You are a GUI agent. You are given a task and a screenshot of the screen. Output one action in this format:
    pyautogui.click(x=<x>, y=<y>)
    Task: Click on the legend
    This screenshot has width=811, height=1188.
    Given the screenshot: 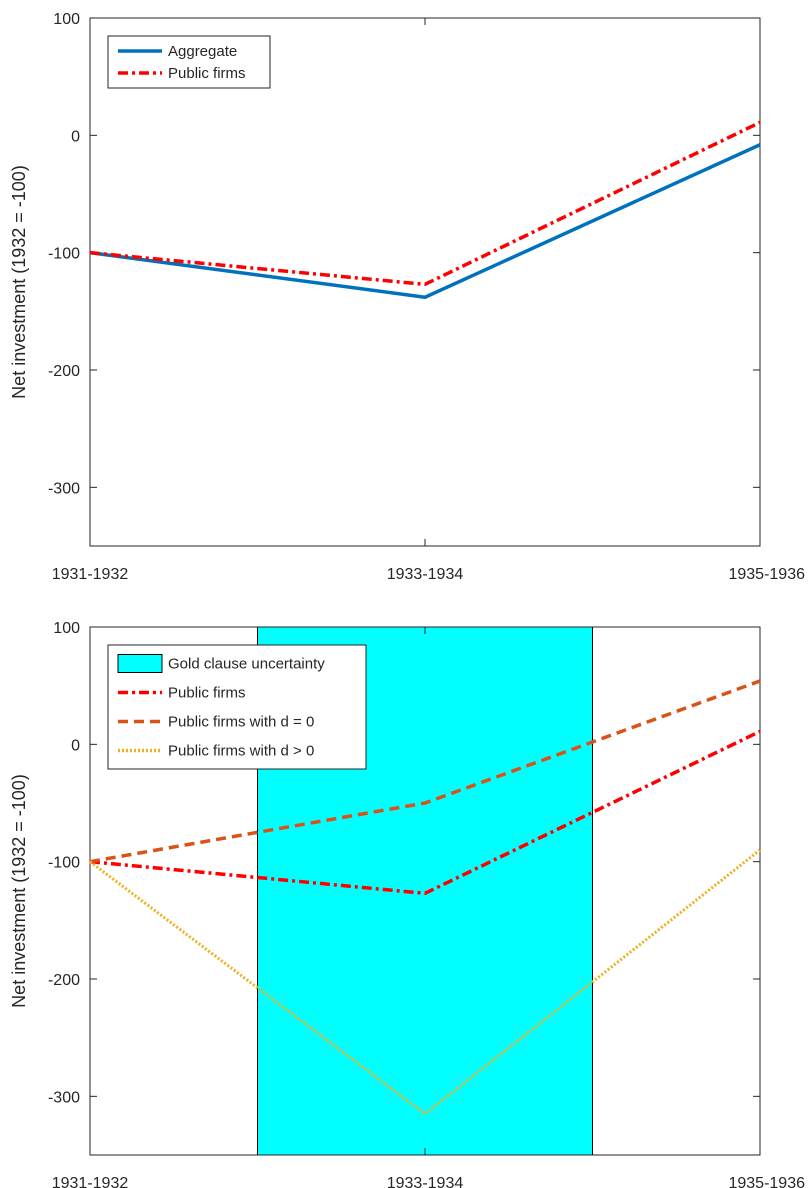 What is the action you would take?
    pyautogui.click(x=189, y=62)
    